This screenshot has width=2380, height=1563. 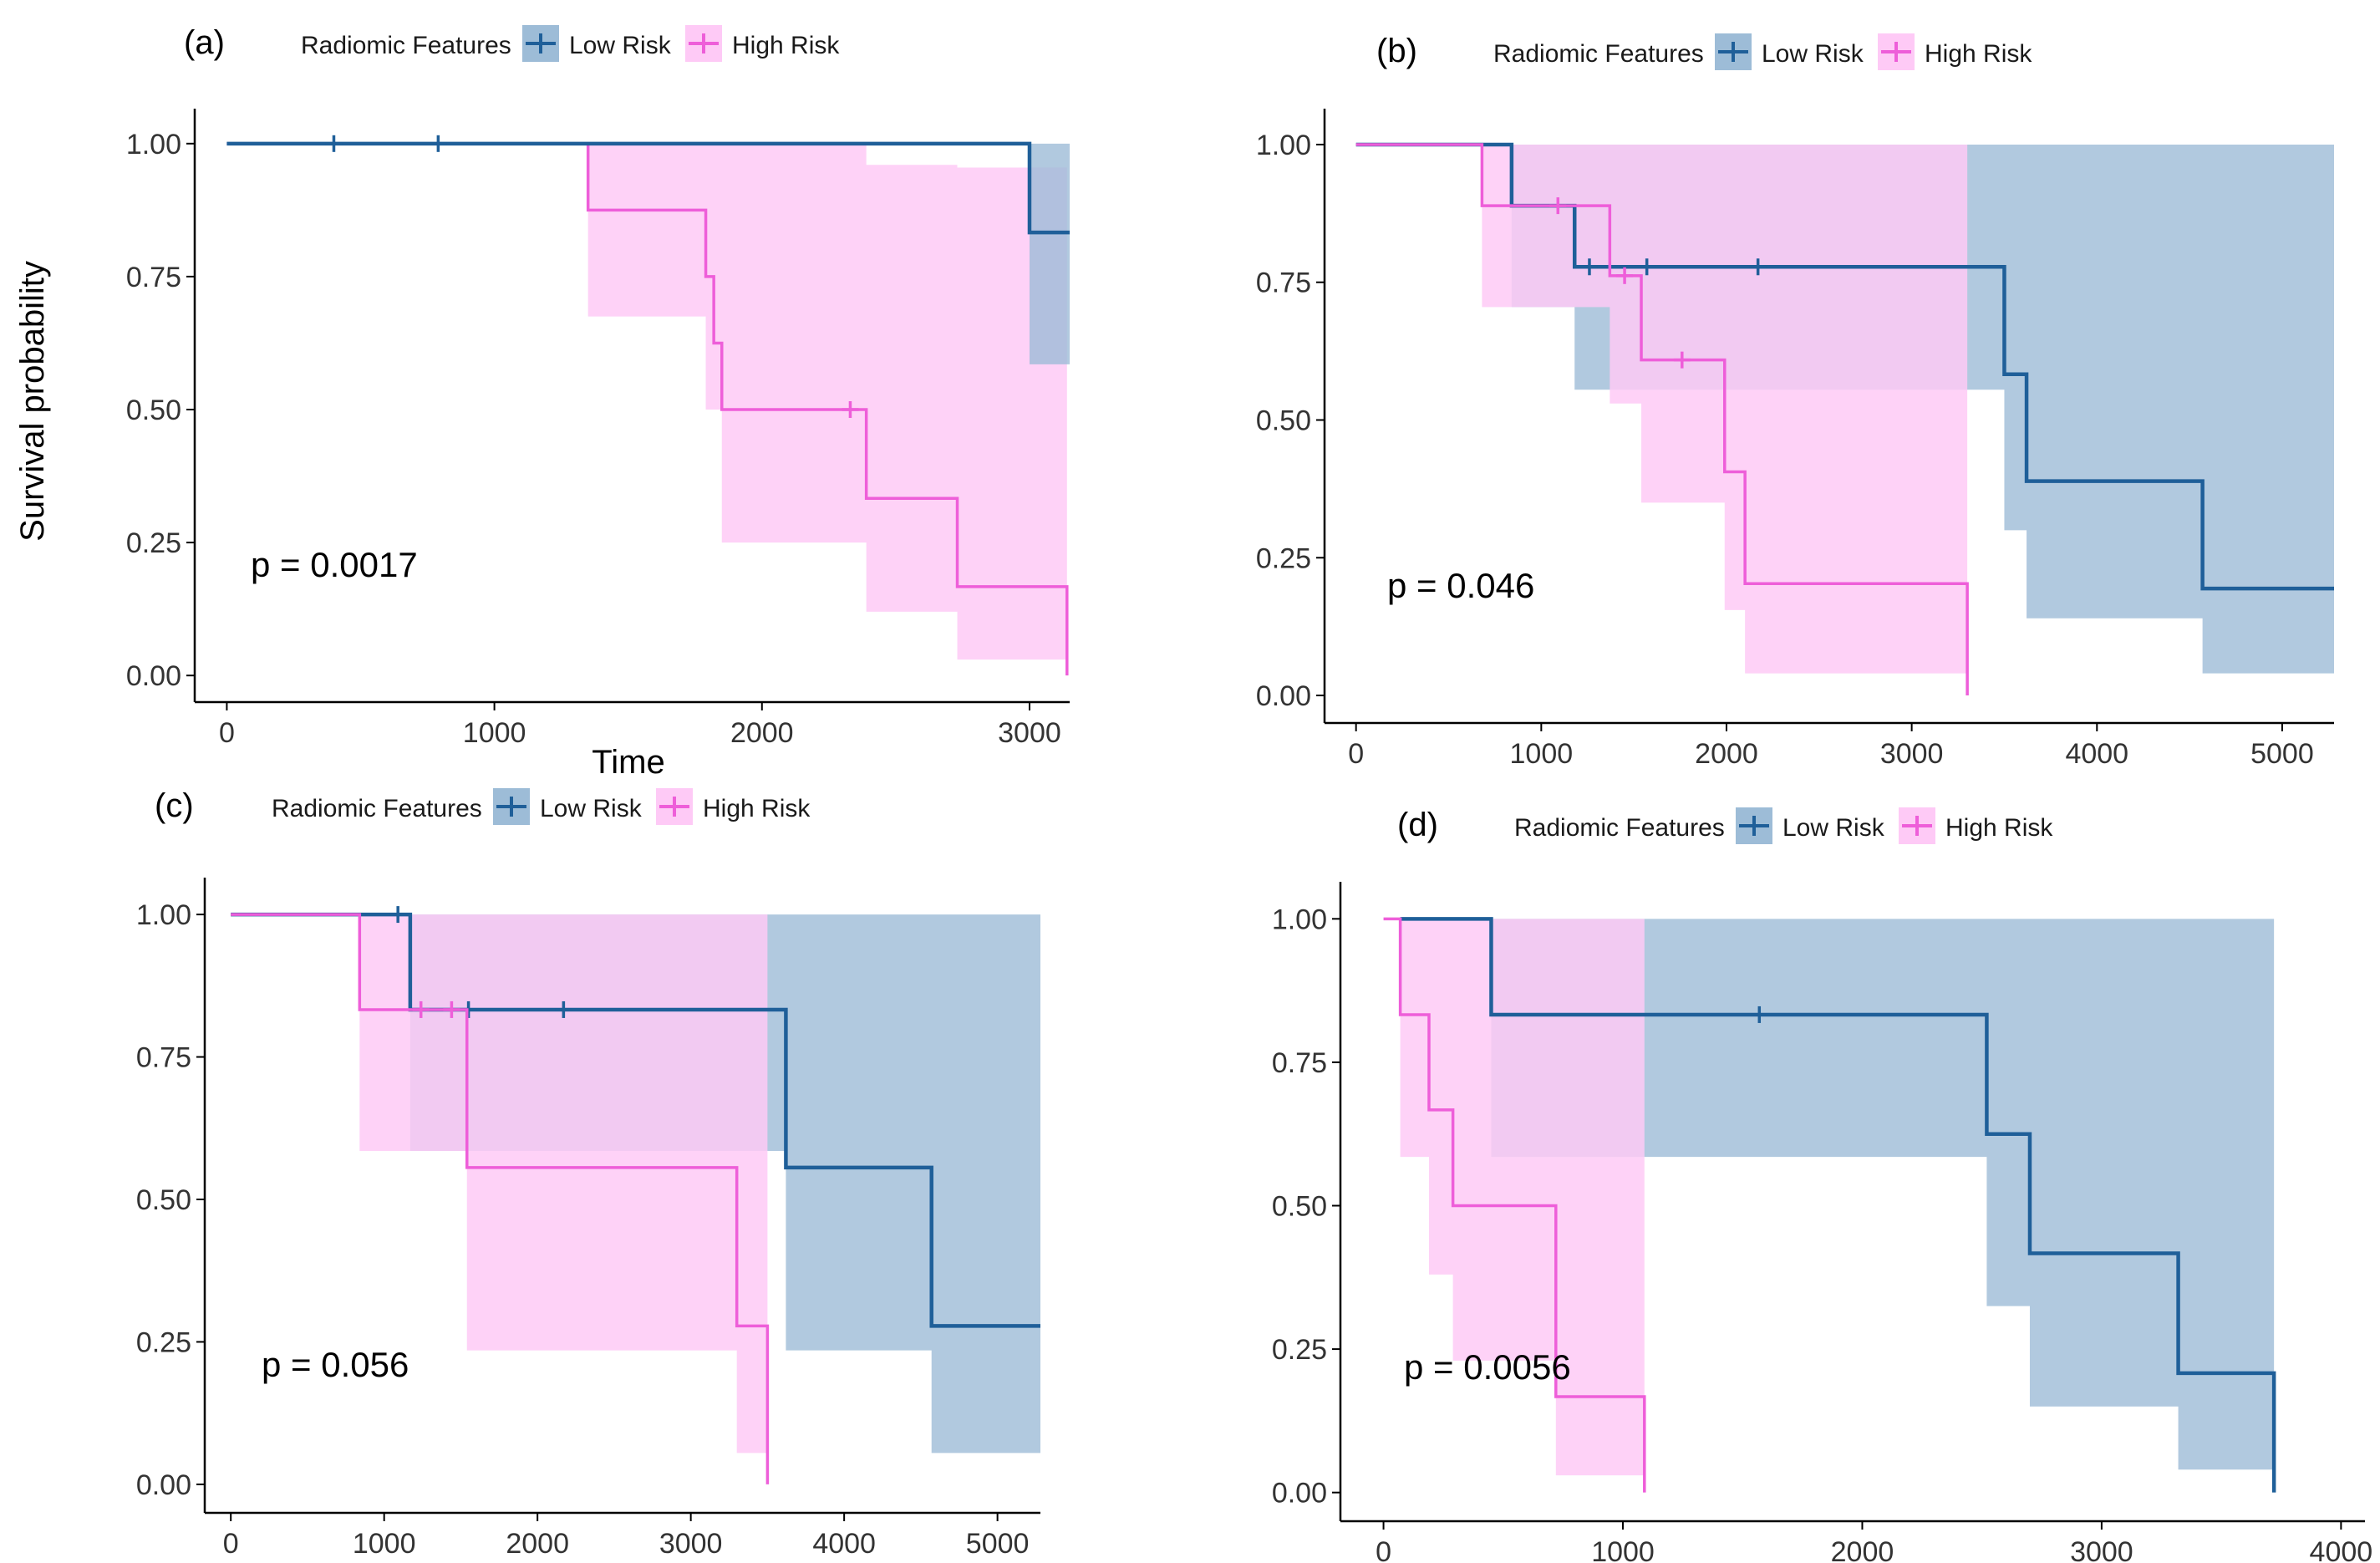 I want to click on panel-label: (b), so click(x=1396, y=51).